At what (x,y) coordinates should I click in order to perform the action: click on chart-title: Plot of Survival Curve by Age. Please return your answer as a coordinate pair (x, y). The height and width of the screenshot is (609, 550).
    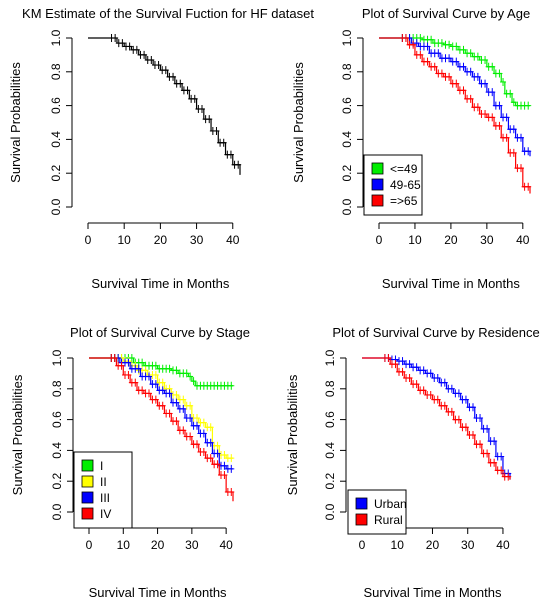
    Looking at the image, I should click on (446, 13).